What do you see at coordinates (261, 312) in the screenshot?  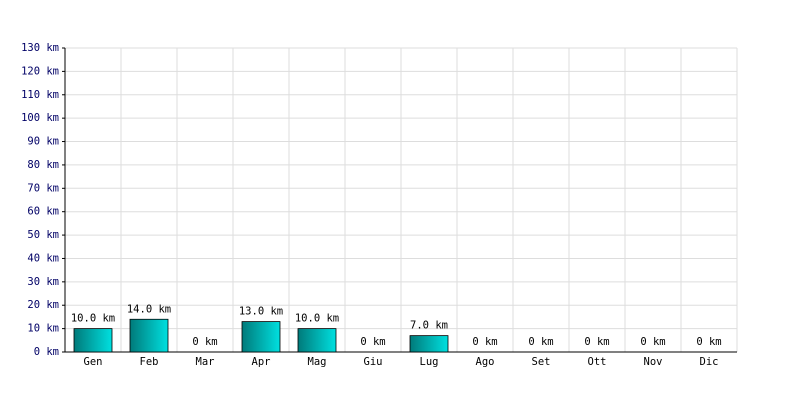 I see `value-label: 13.0 km` at bounding box center [261, 312].